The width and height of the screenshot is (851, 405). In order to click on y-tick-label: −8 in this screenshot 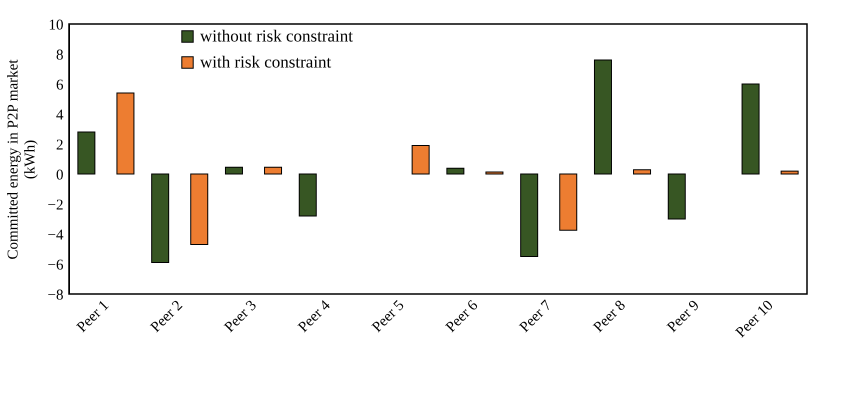, I will do `click(56, 296)`.